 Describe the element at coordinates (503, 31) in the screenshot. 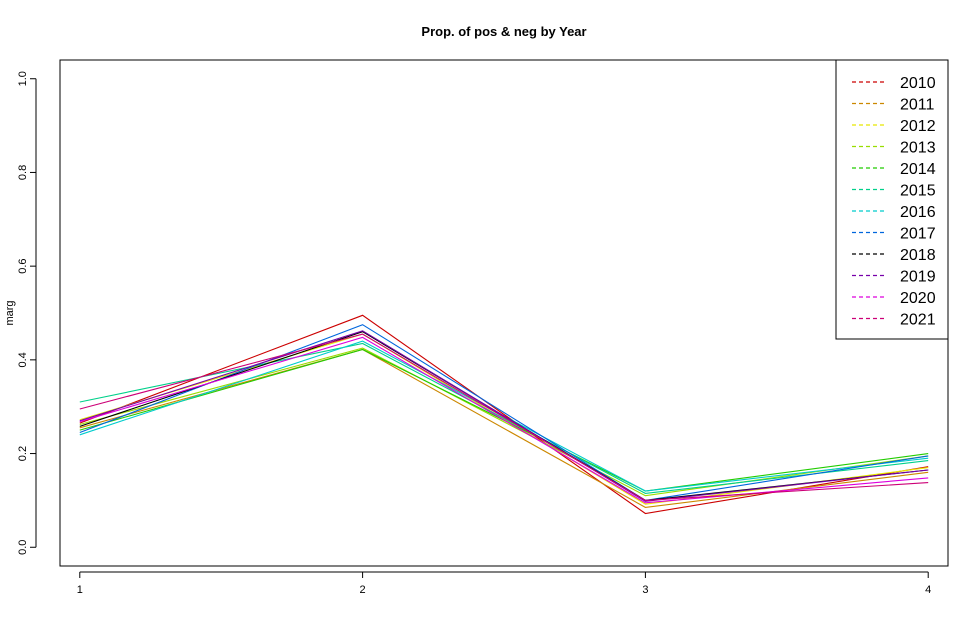

I see `chart-title: Prop. of pos & neg by Year` at that location.